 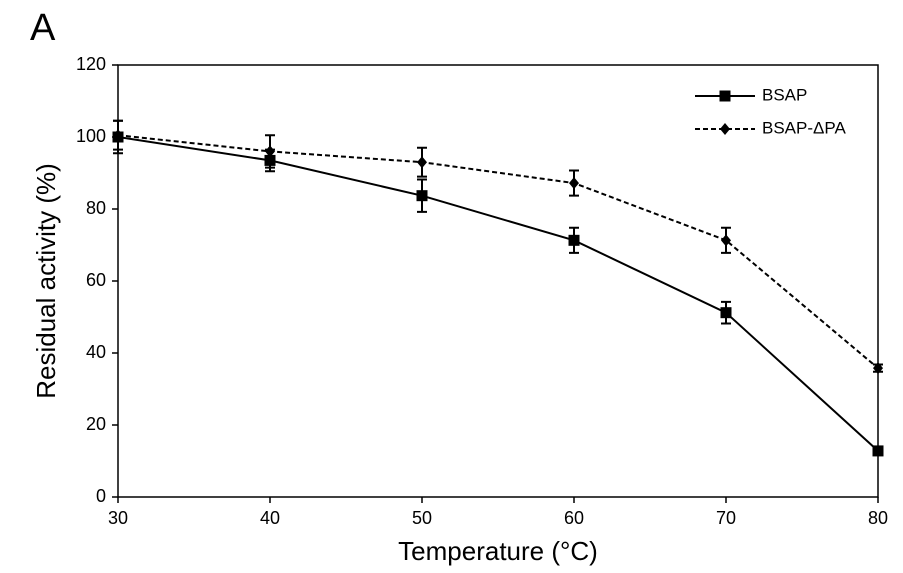 What do you see at coordinates (574, 518) in the screenshot?
I see `x-tick-label: 60` at bounding box center [574, 518].